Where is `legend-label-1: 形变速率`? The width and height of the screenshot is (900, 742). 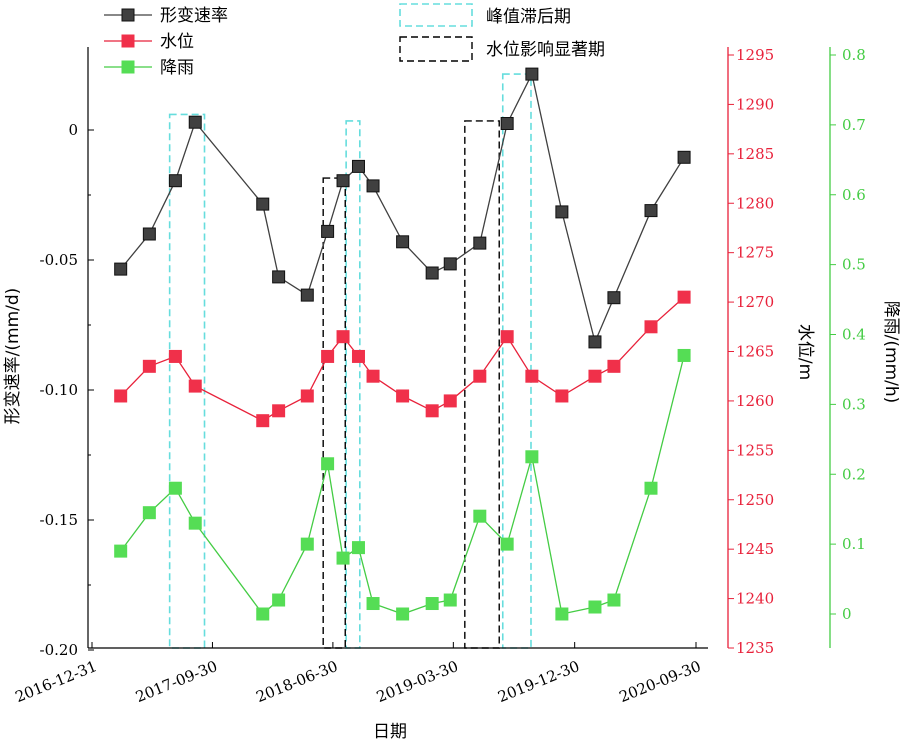
legend-label-1: 形变速率 is located at coordinates (194, 16).